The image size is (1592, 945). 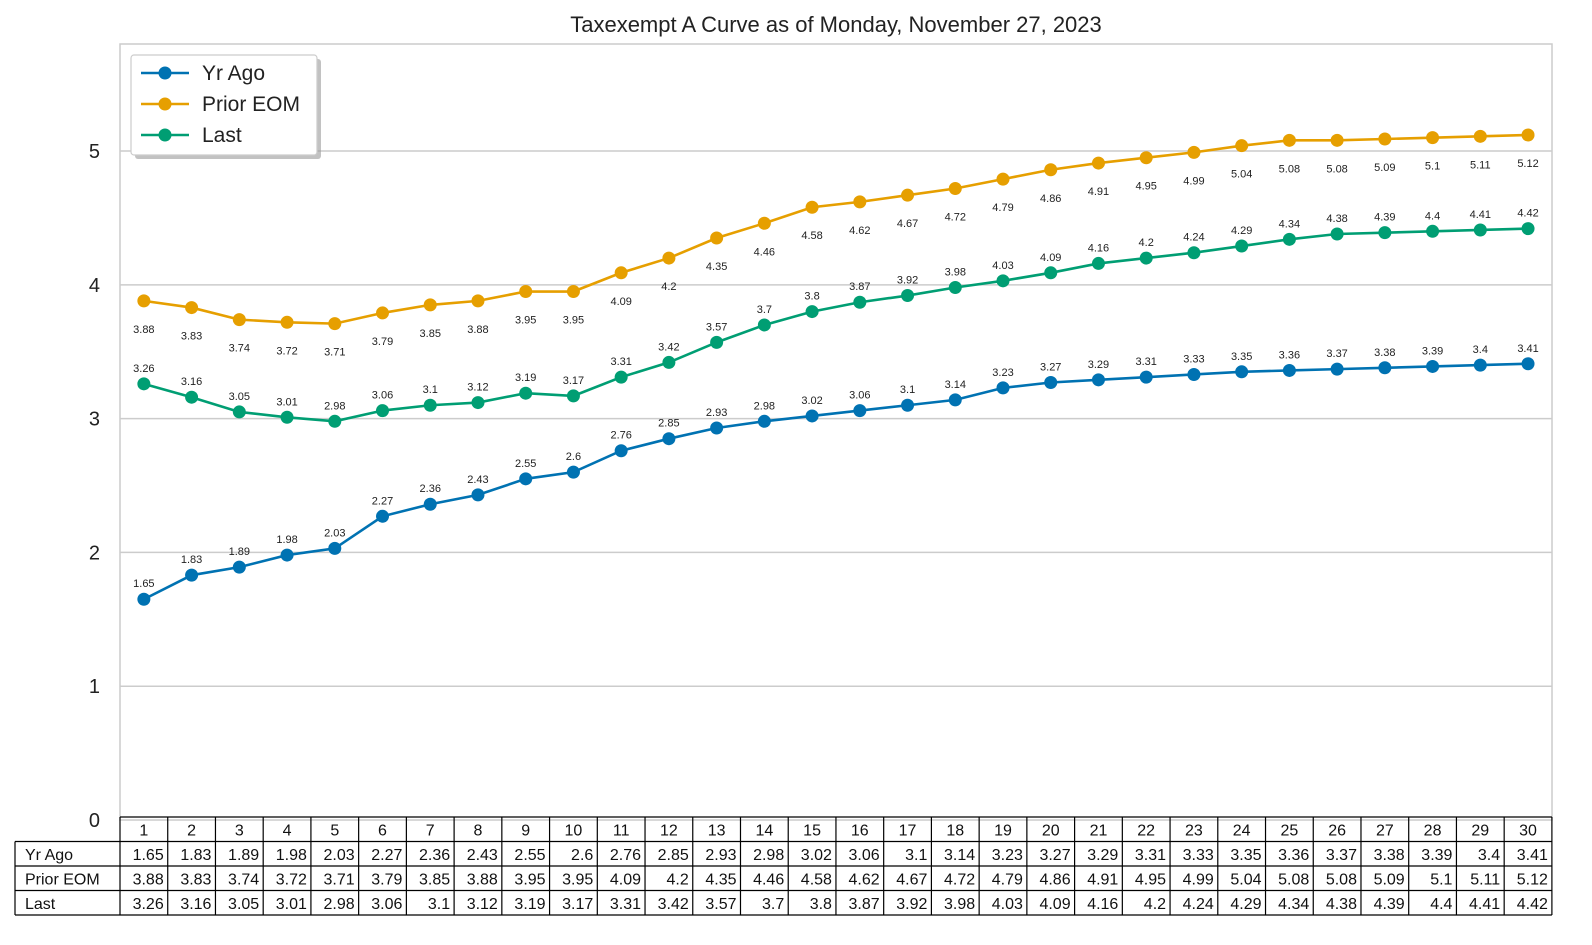 I want to click on table-col-header-3: 3, so click(x=239, y=831).